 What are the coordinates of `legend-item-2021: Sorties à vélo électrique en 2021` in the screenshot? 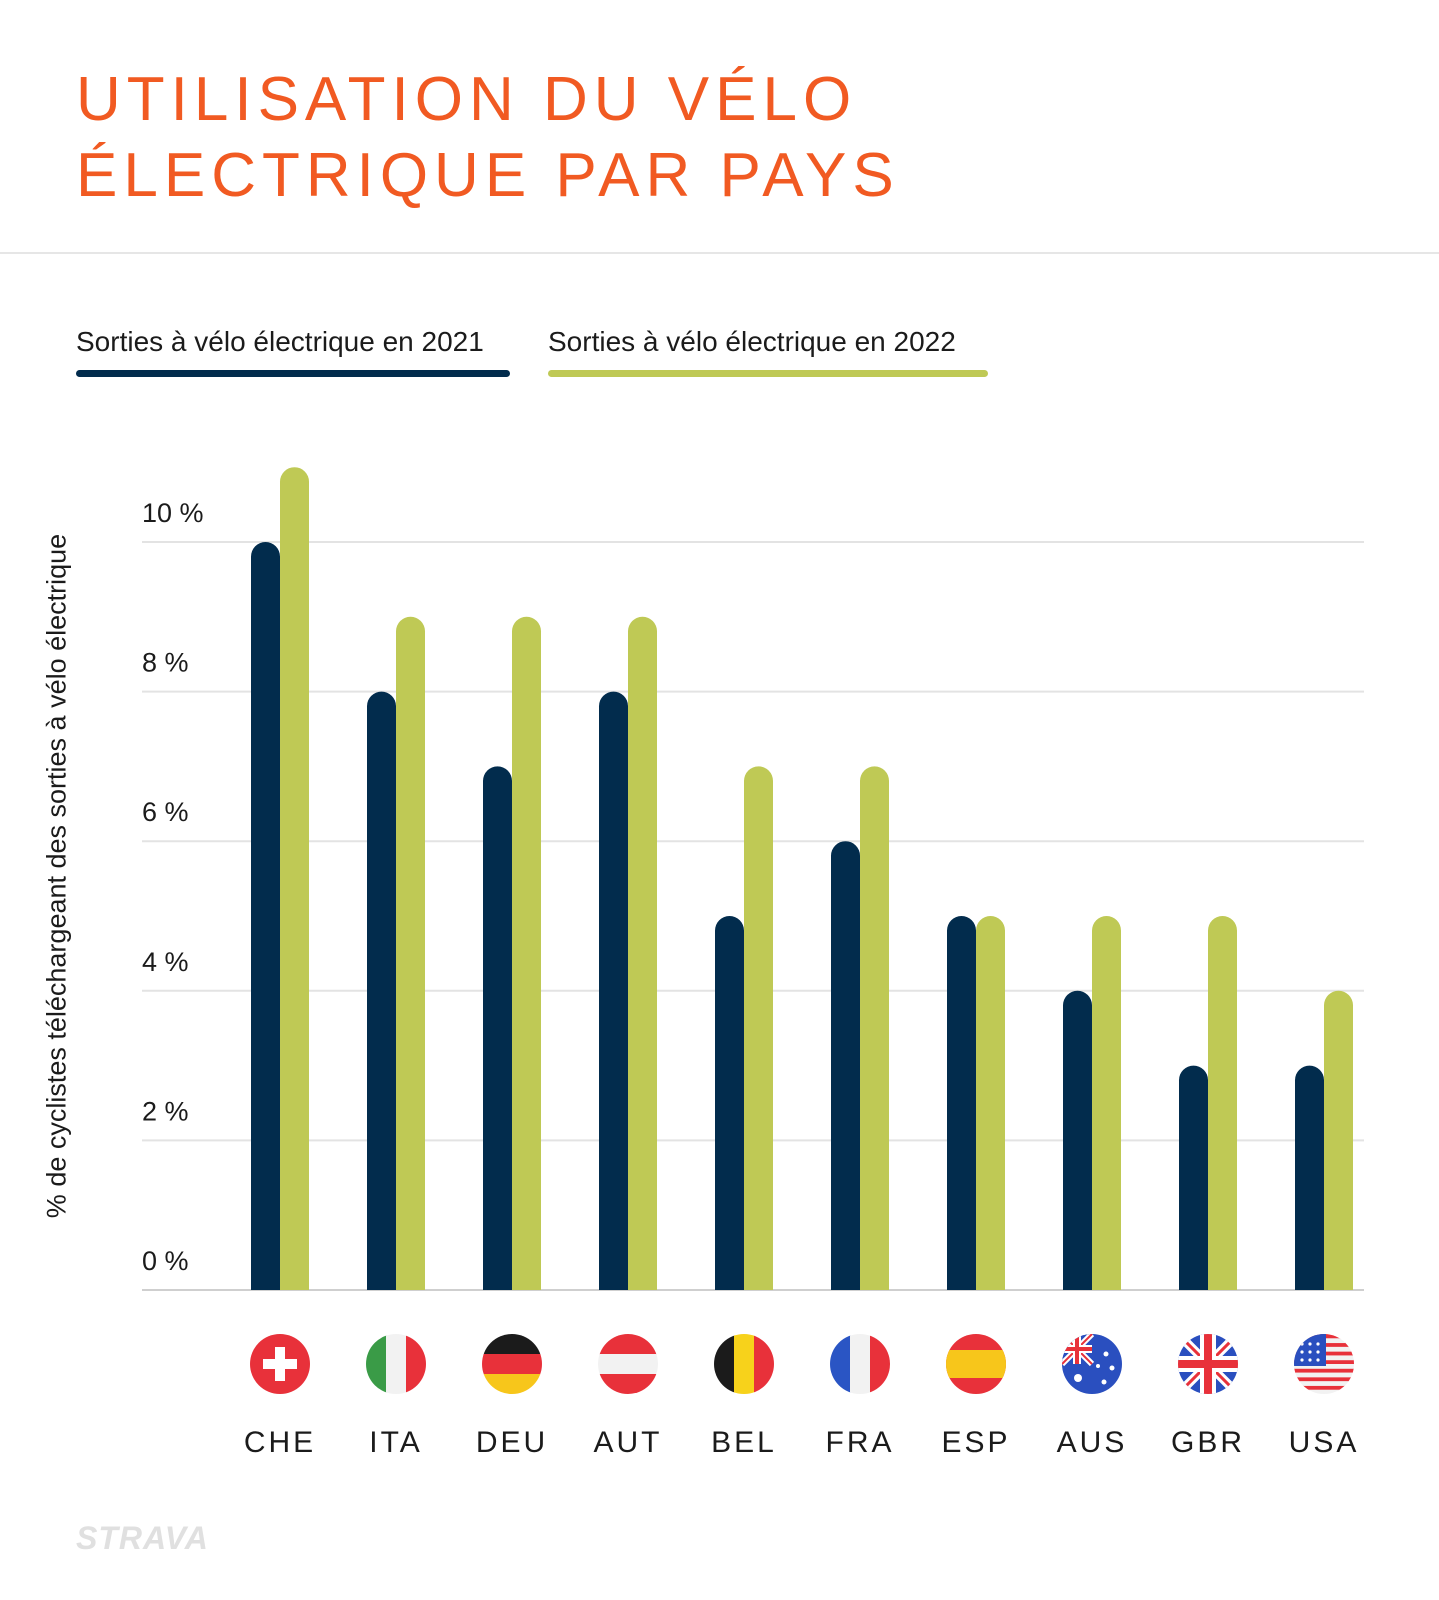 It's located at (293, 351).